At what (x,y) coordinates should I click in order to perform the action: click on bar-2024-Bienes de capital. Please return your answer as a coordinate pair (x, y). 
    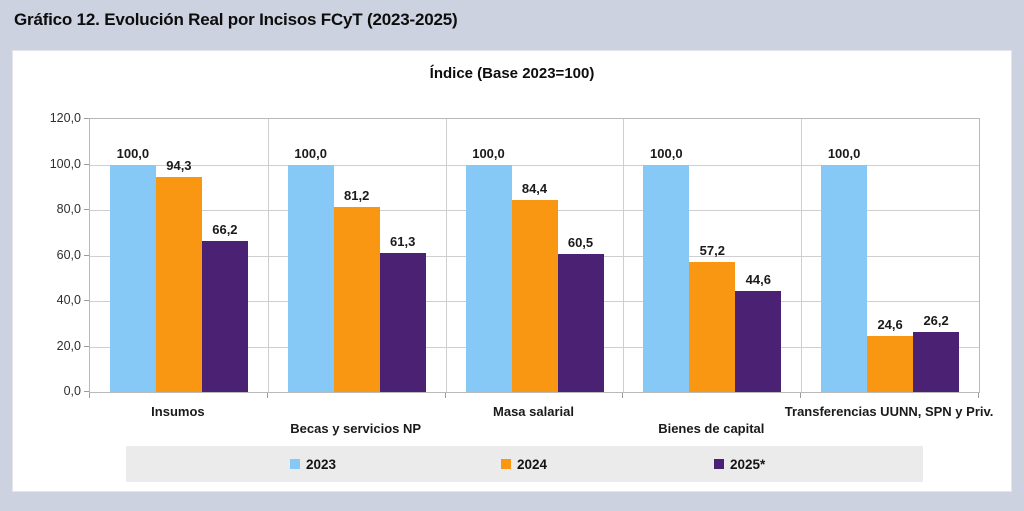
    Looking at the image, I should click on (712, 326).